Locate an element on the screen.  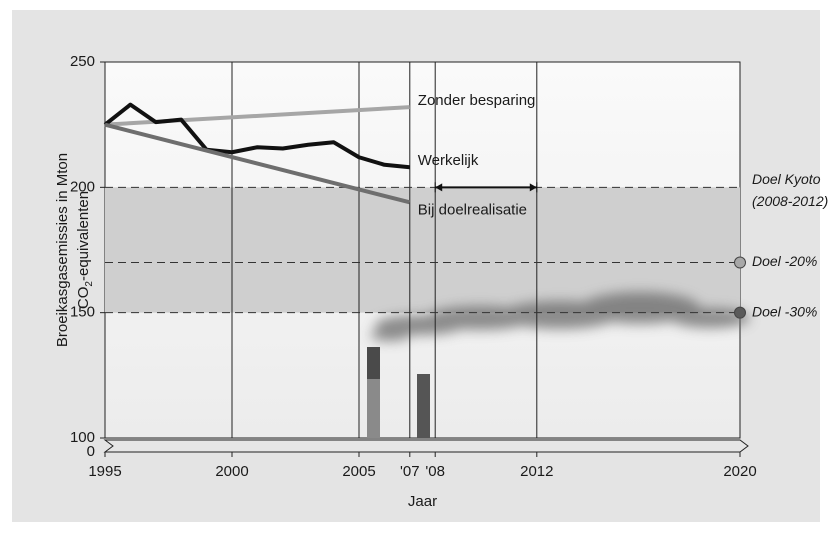
x-tick-label: '08 is located at coordinates (435, 471).